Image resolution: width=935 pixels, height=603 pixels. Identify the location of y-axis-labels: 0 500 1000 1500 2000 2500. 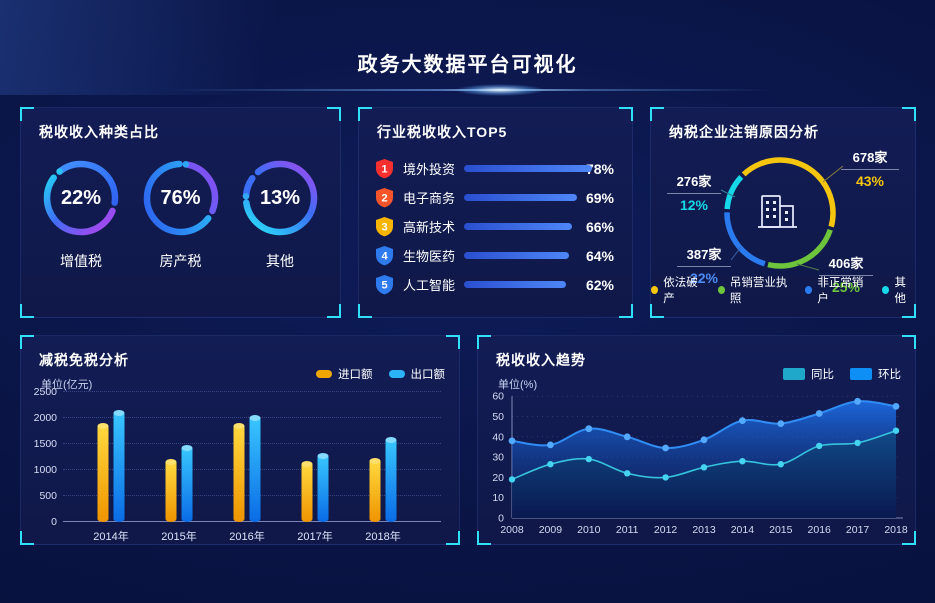
(39, 457).